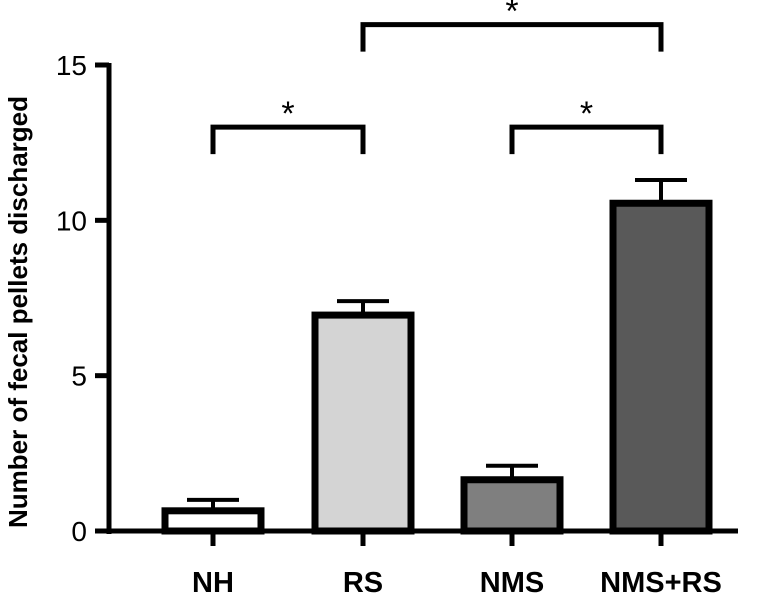 This screenshot has width=763, height=599. I want to click on bar-nh, so click(213, 521).